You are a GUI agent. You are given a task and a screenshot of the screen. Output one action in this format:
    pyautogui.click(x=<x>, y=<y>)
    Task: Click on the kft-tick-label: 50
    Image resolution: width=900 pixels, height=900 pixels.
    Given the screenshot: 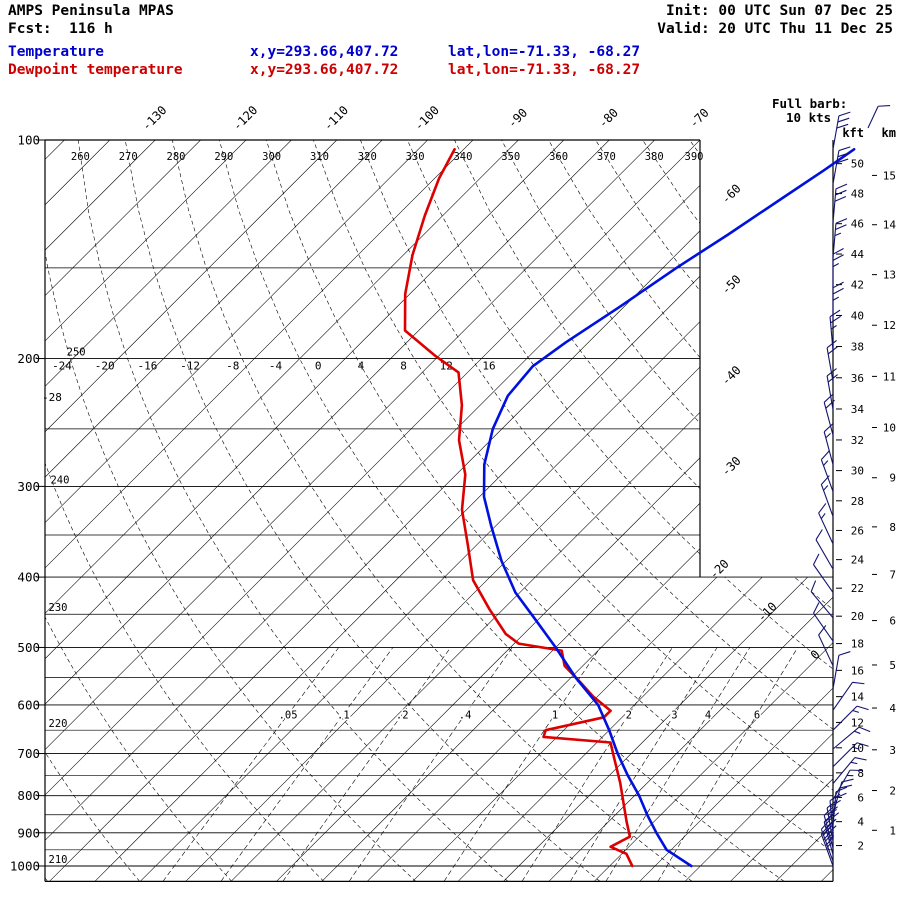 What is the action you would take?
    pyautogui.click(x=857, y=164)
    